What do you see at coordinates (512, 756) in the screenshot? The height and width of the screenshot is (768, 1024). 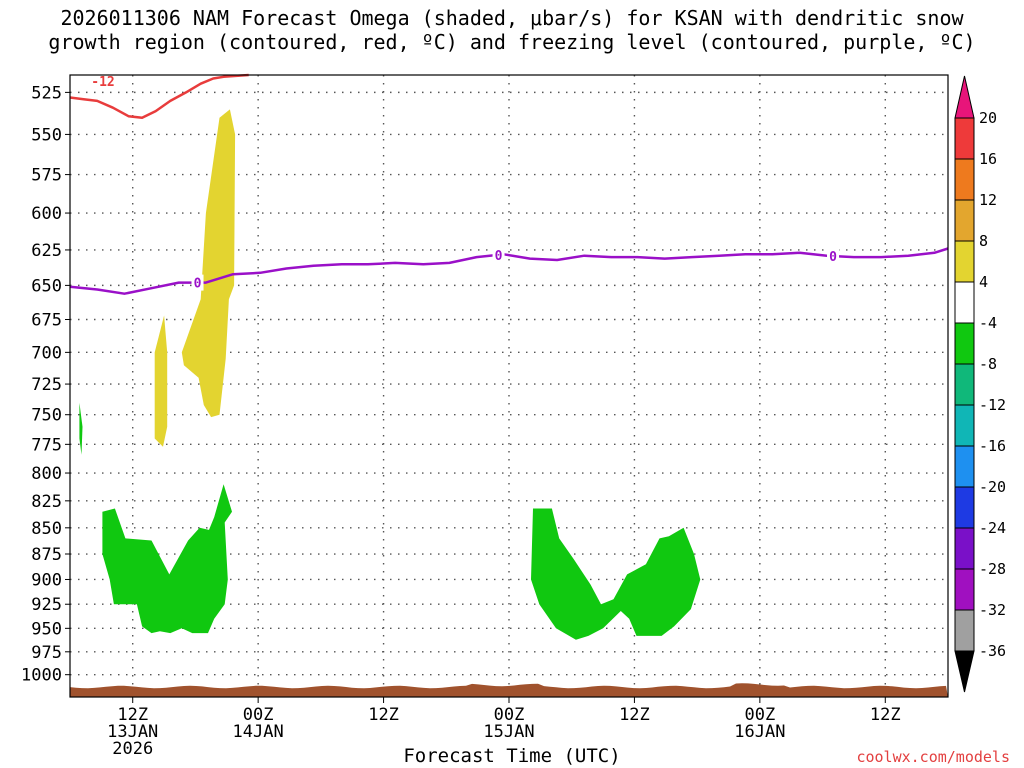 I see `x-axis-label: Forecast Time (UTC)` at bounding box center [512, 756].